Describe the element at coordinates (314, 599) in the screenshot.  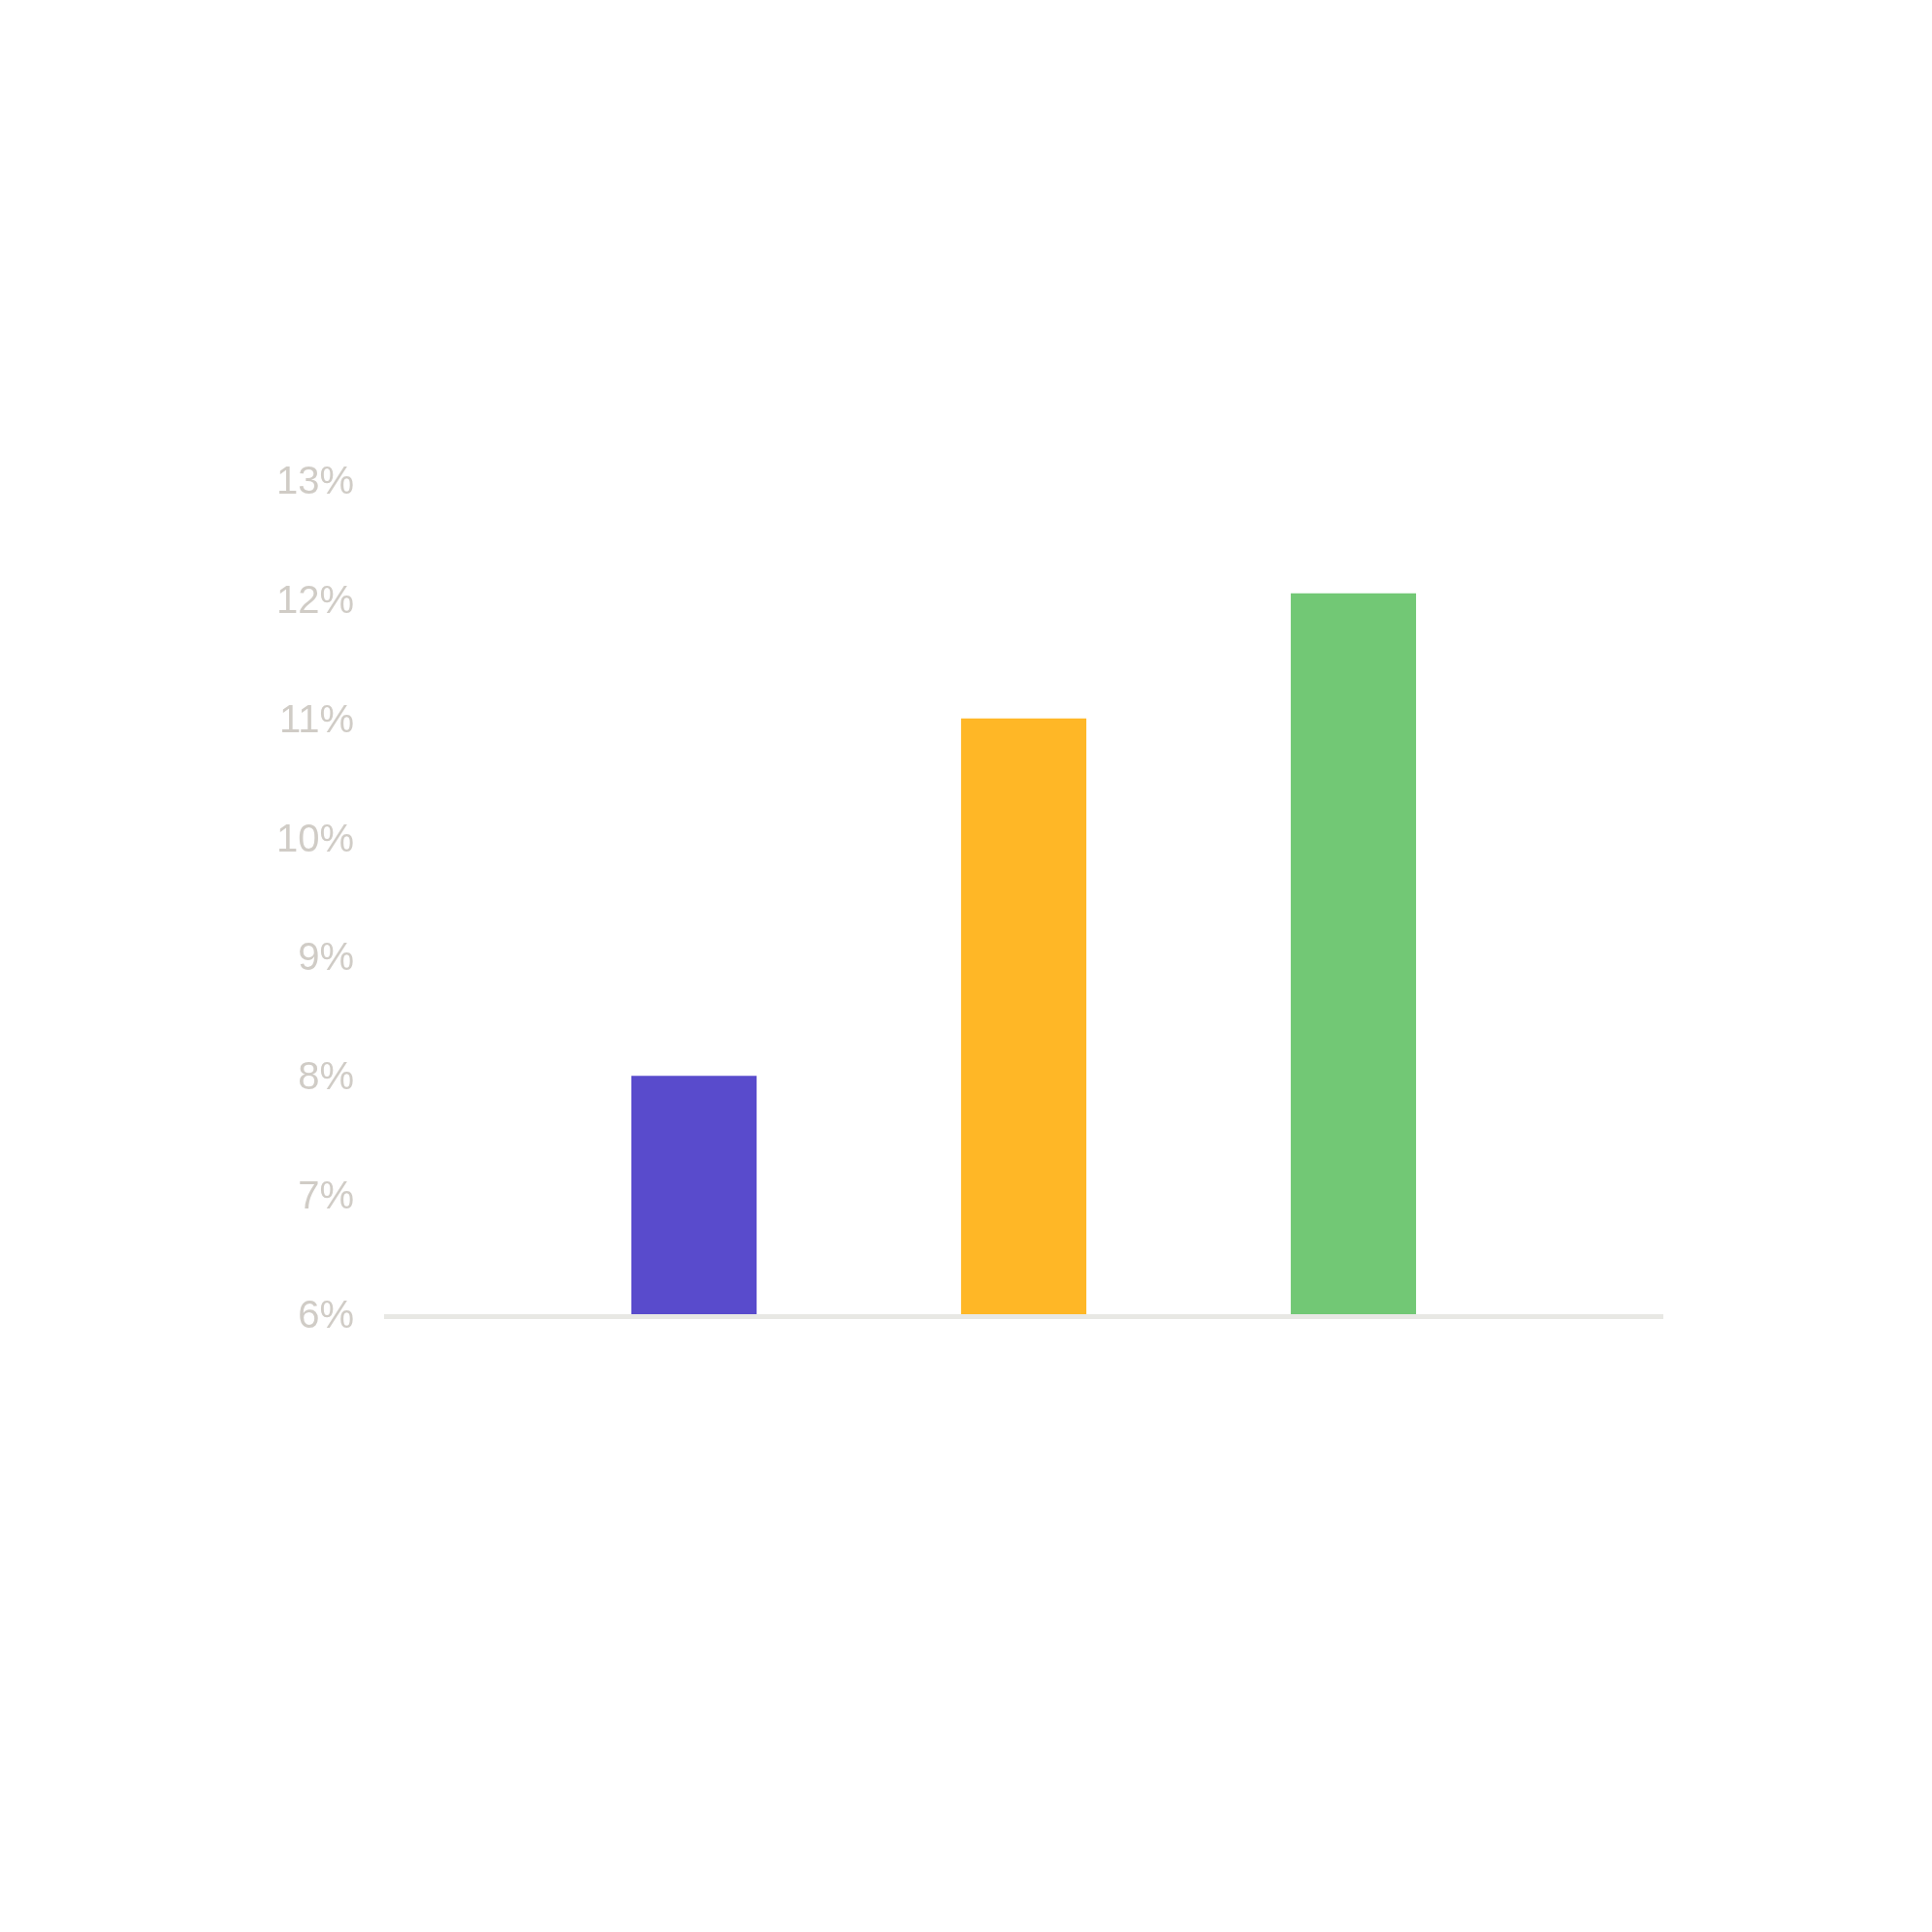
I see `y-tick-label: 12%` at that location.